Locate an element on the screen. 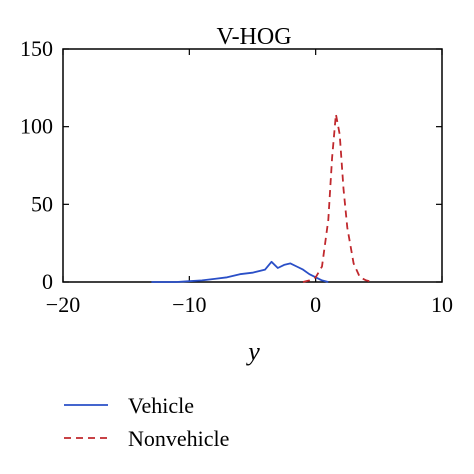 The image size is (474, 474). y-tick-label: 0 is located at coordinates (47, 281).